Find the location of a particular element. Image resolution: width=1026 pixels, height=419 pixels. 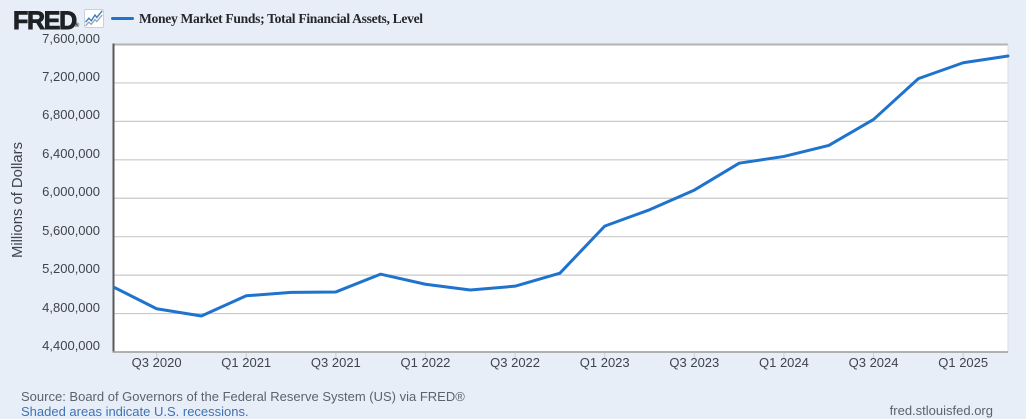

x-tick-label: Q1 2024 is located at coordinates (784, 362).